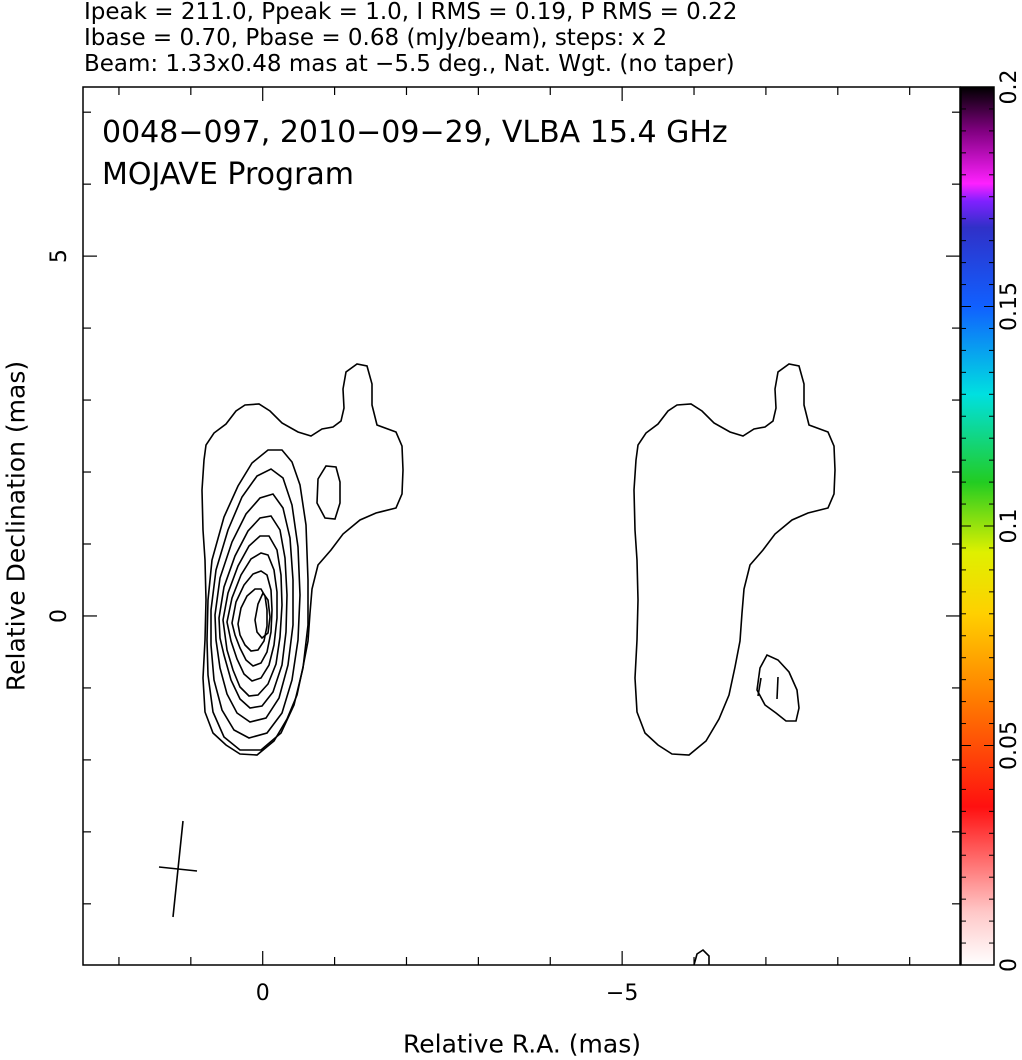 Image resolution: width=1022 pixels, height=1060 pixels. I want to click on y-axis-label: Relative Declination (mas), so click(16, 526).